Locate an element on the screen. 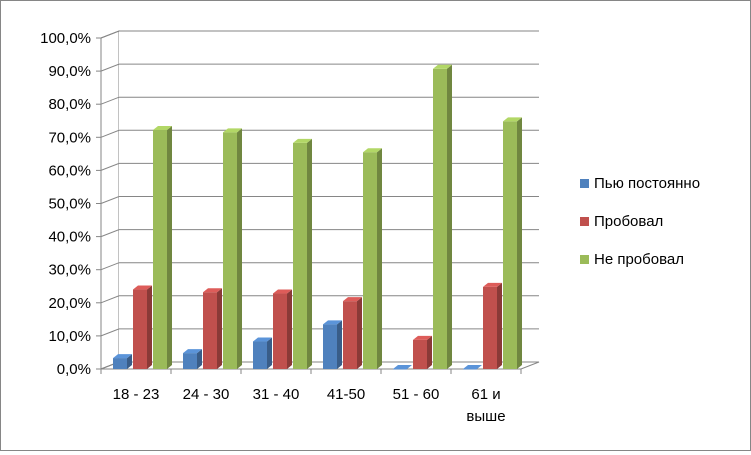 This screenshot has width=751, height=455. x-category-label: 18 - 23 is located at coordinates (136, 394).